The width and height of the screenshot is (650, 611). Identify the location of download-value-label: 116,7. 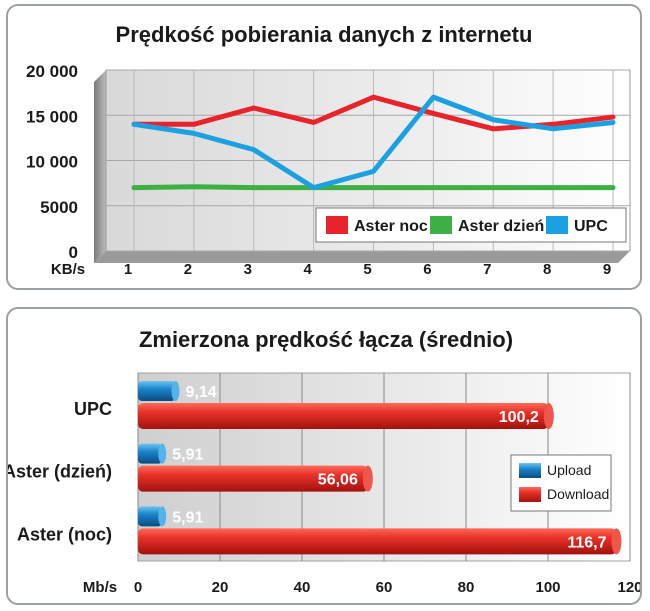
(586, 542).